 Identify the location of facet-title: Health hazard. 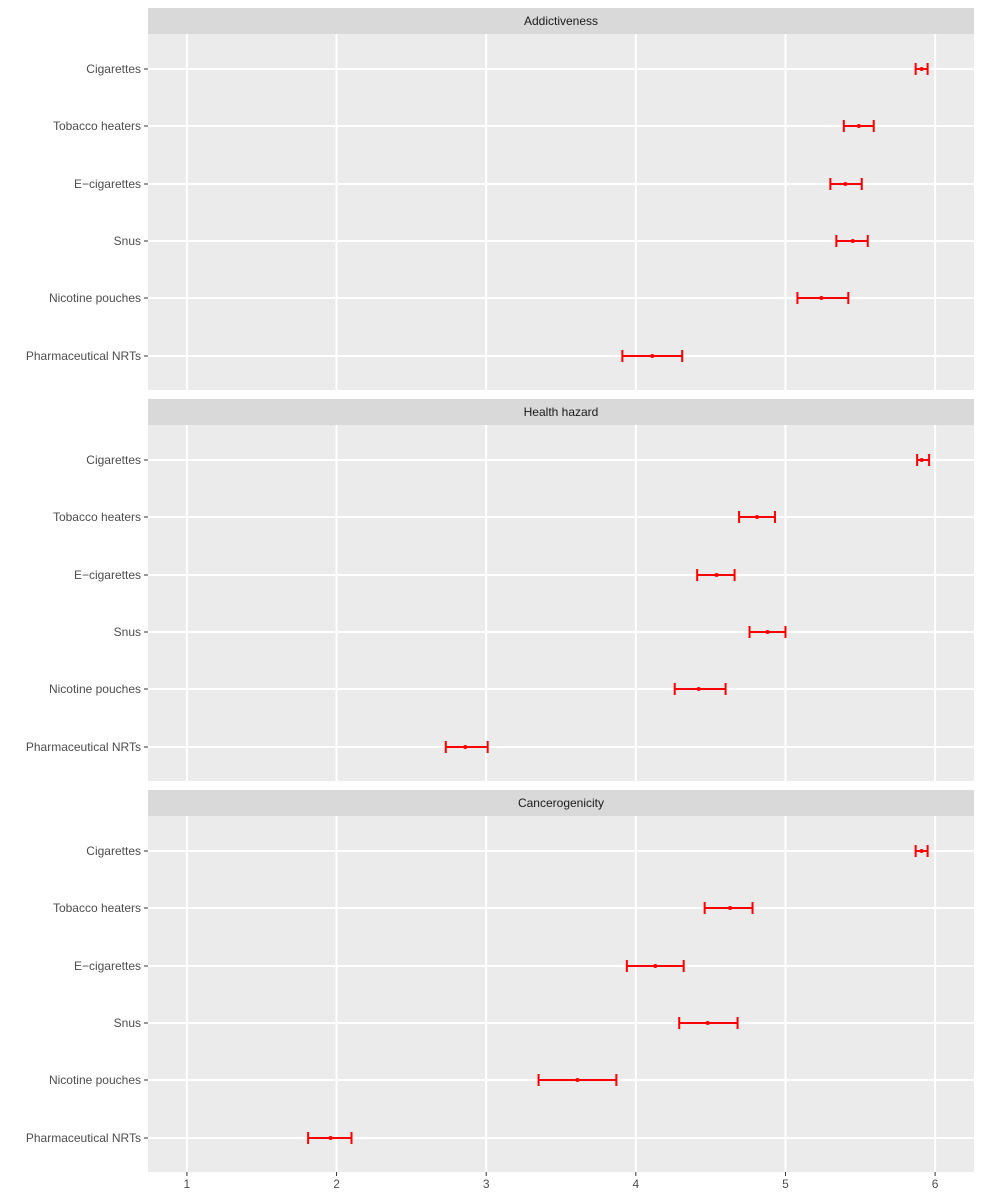
(561, 412).